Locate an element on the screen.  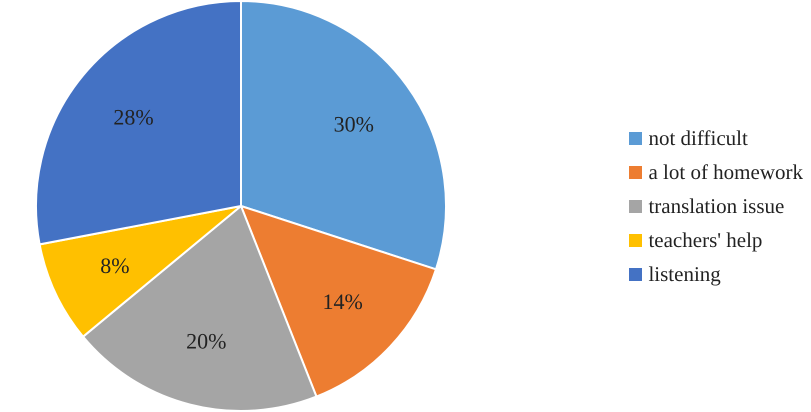
data-label: 20% is located at coordinates (206, 341).